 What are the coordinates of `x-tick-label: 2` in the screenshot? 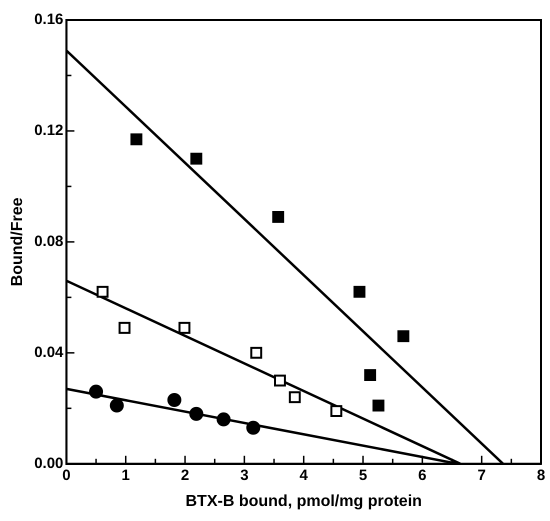 It's located at (185, 475).